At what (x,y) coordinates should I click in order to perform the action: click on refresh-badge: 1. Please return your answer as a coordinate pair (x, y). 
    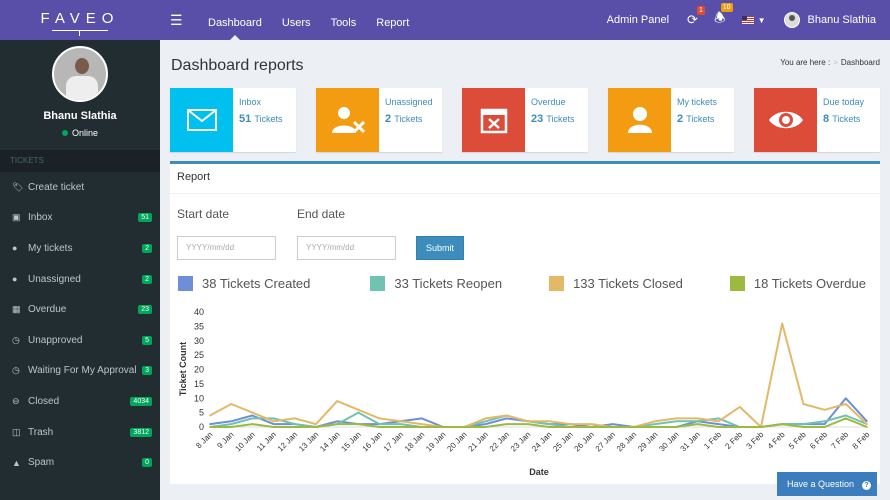
    Looking at the image, I should click on (701, 10).